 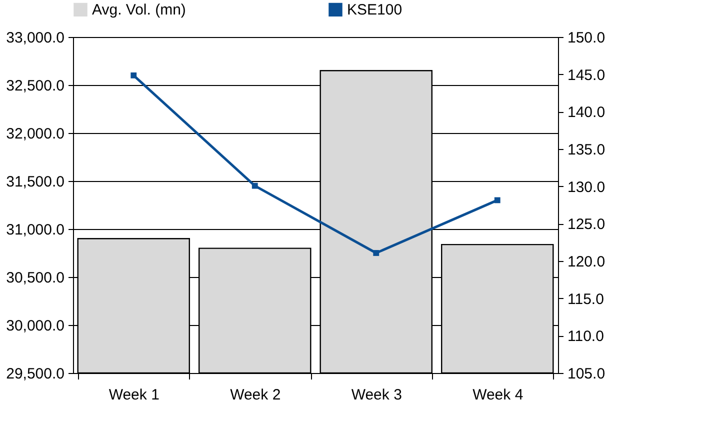 I want to click on legend-label: Avg. Vol. (mn), so click(x=139, y=10).